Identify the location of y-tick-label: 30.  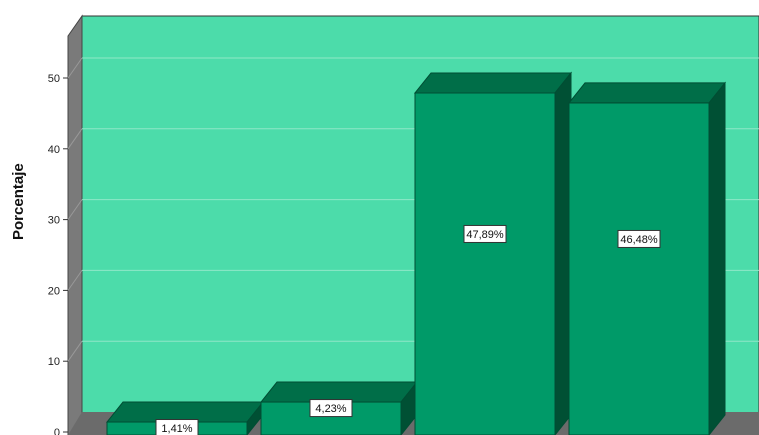
(54, 221).